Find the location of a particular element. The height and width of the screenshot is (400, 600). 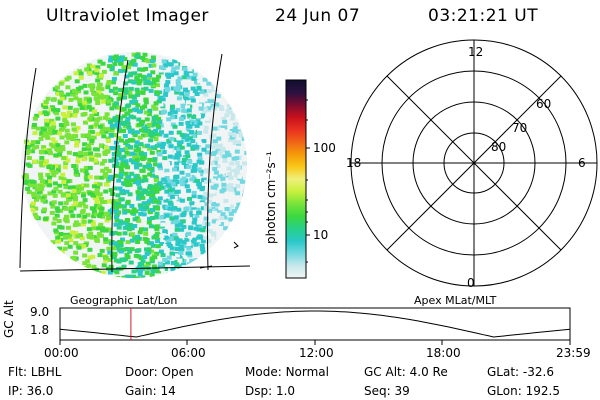

info-door: Door: Open is located at coordinates (159, 372).